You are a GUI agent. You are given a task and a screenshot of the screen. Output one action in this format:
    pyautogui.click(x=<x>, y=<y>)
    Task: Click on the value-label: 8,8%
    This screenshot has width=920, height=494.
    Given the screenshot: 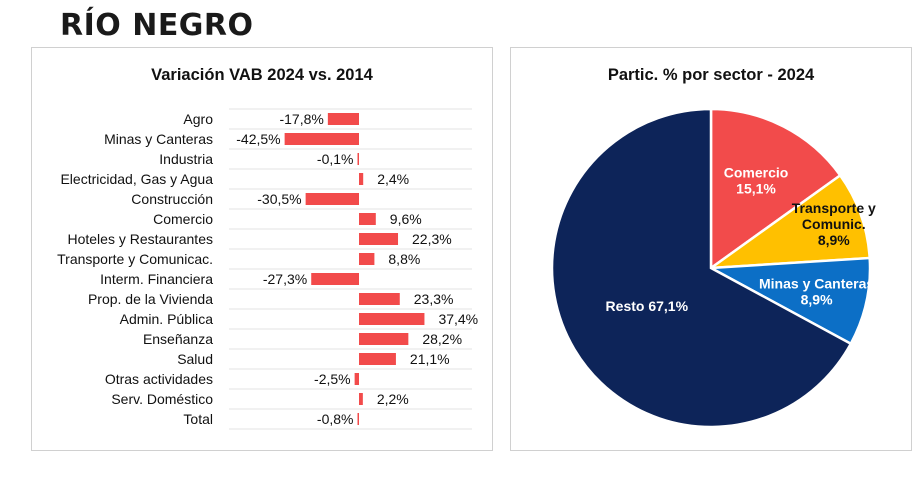 What is the action you would take?
    pyautogui.click(x=404, y=259)
    